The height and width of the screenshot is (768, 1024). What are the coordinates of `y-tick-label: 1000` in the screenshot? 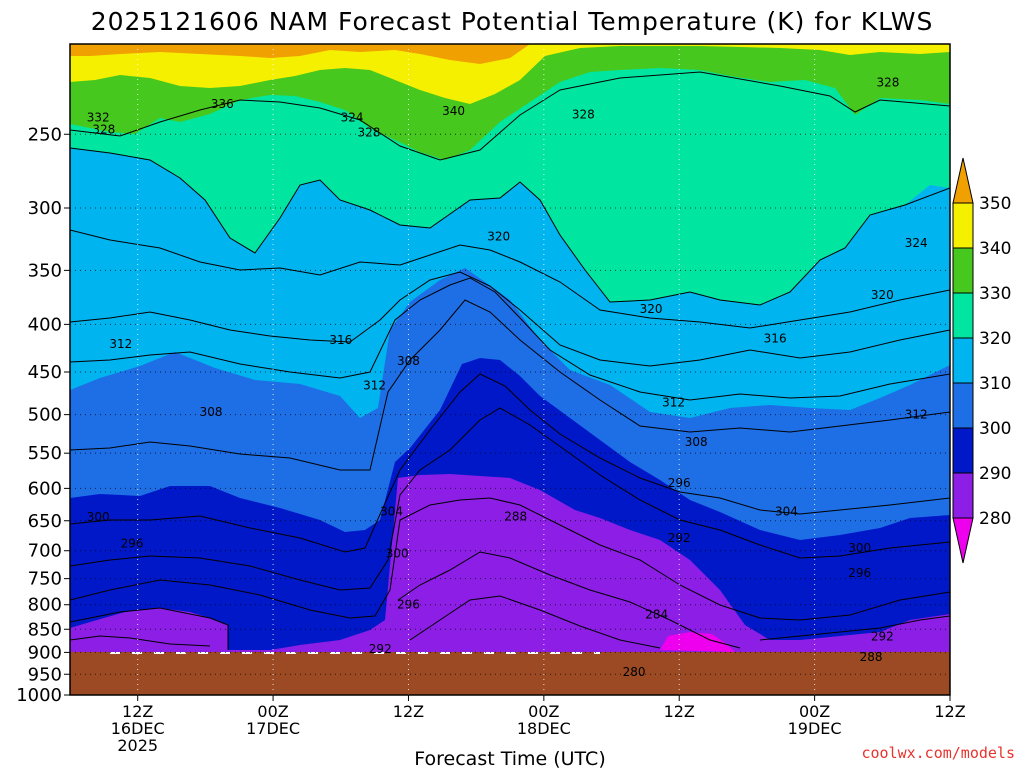 It's located at (39, 695).